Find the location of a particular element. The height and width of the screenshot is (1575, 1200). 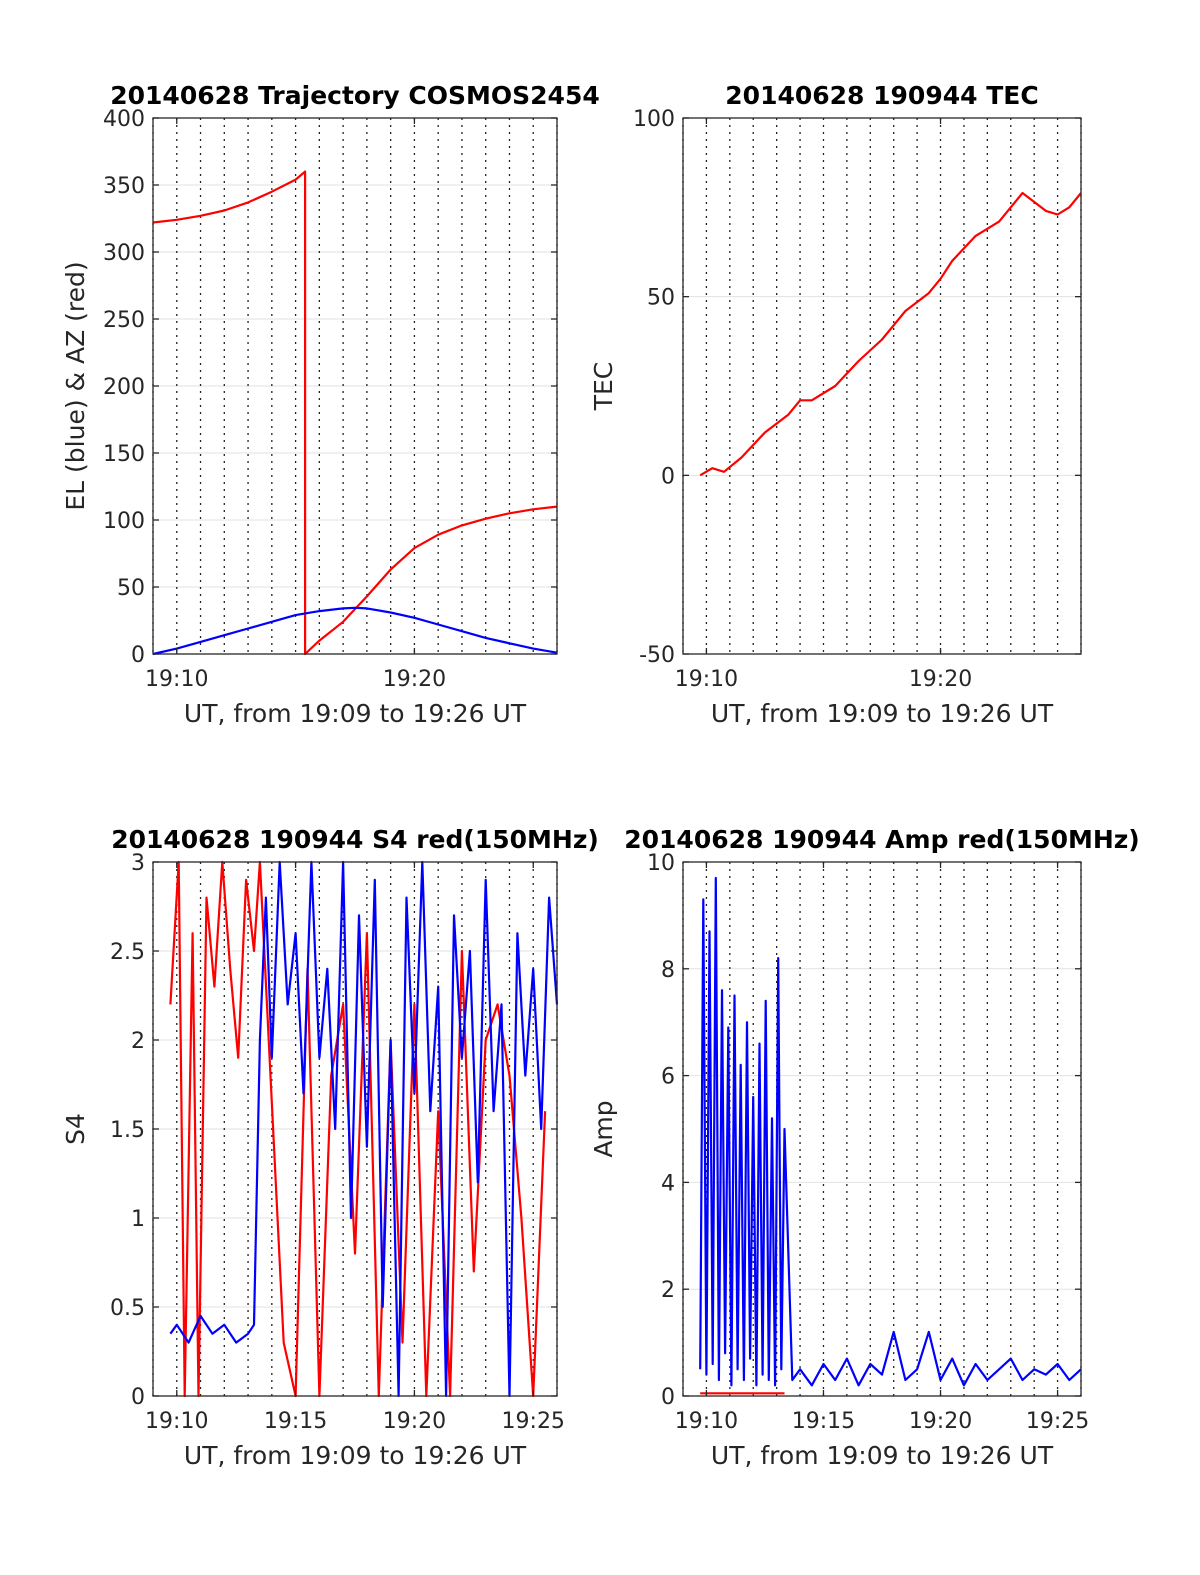

chart-title: 20140628 Trajectory COSMOS2454 is located at coordinates (355, 95).